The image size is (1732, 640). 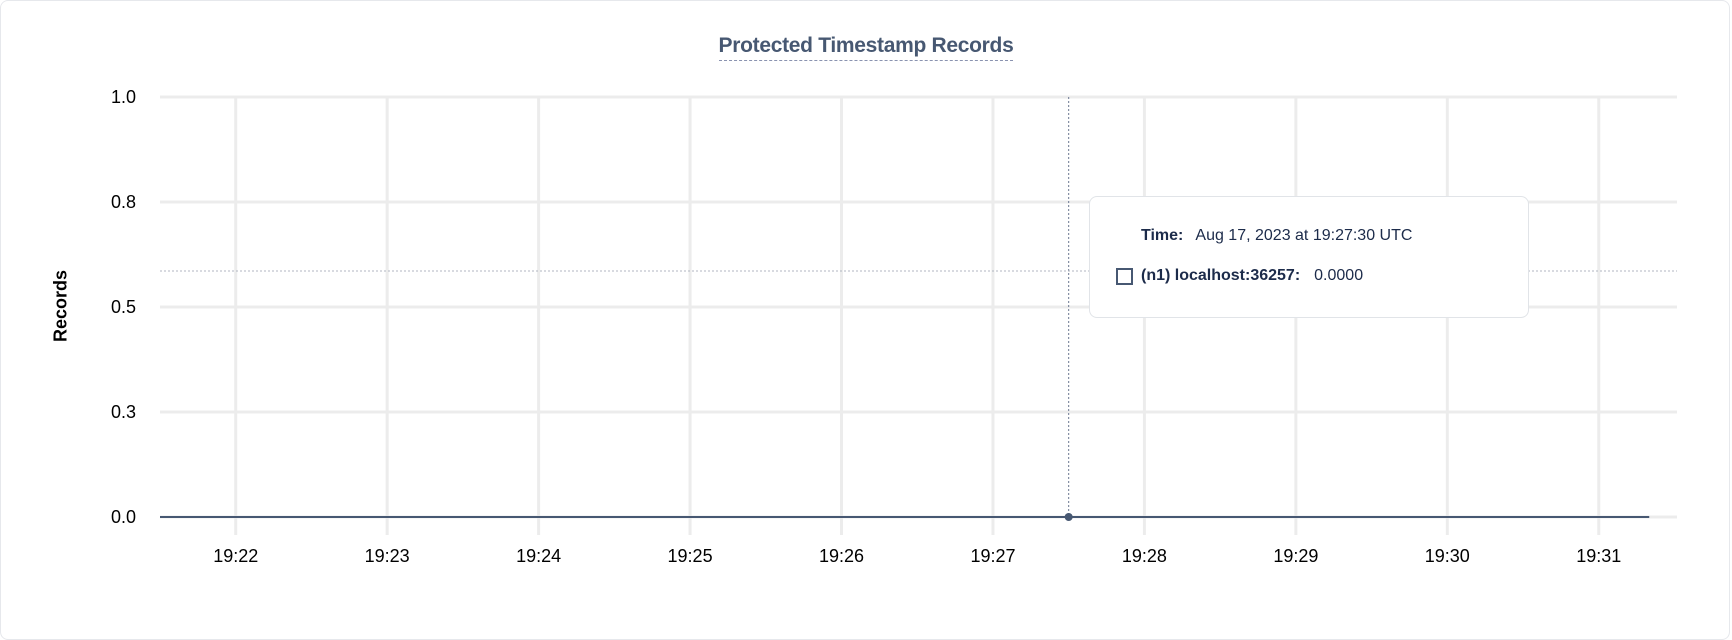 I want to click on chart-title: Protected Timestamp Records, so click(x=866, y=47).